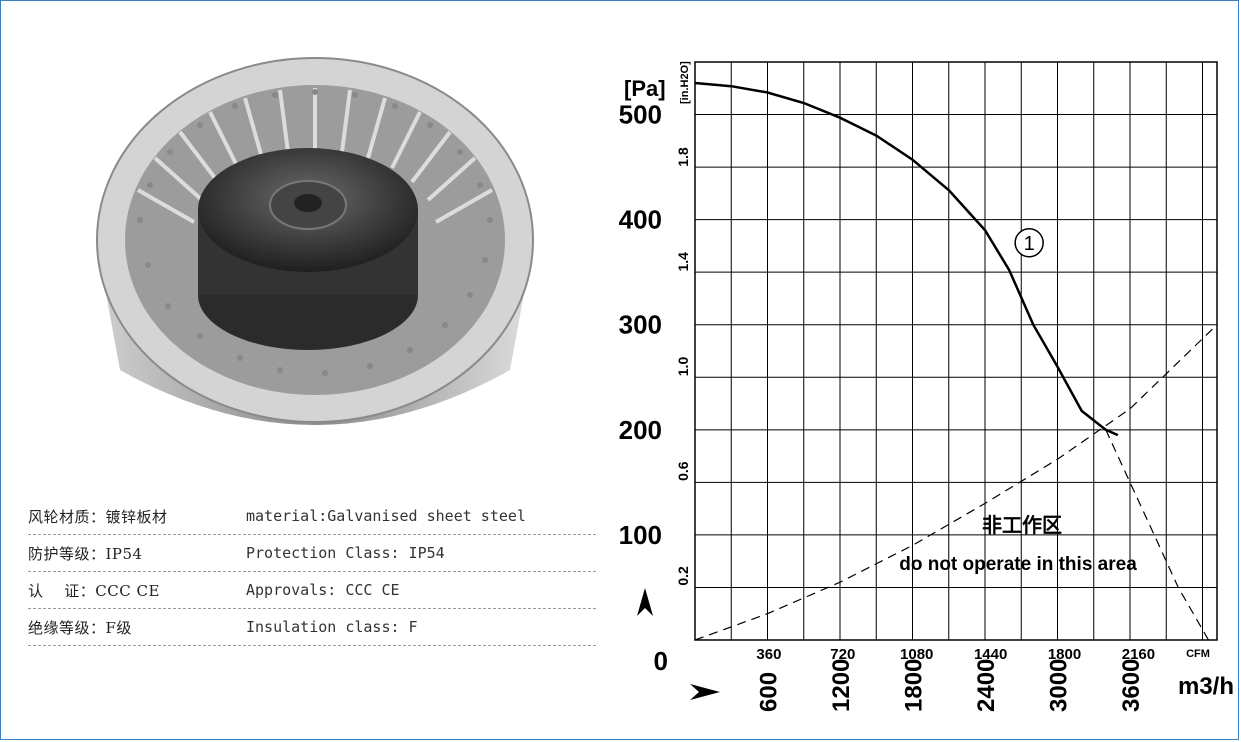  I want to click on y2-tick-label: 1.4, so click(683, 262).